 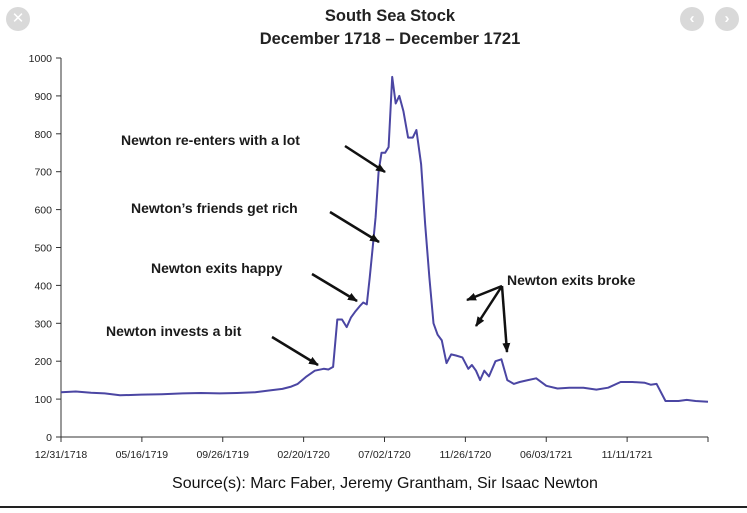 I want to click on annotation-label: Newton exits happy, so click(x=217, y=268).